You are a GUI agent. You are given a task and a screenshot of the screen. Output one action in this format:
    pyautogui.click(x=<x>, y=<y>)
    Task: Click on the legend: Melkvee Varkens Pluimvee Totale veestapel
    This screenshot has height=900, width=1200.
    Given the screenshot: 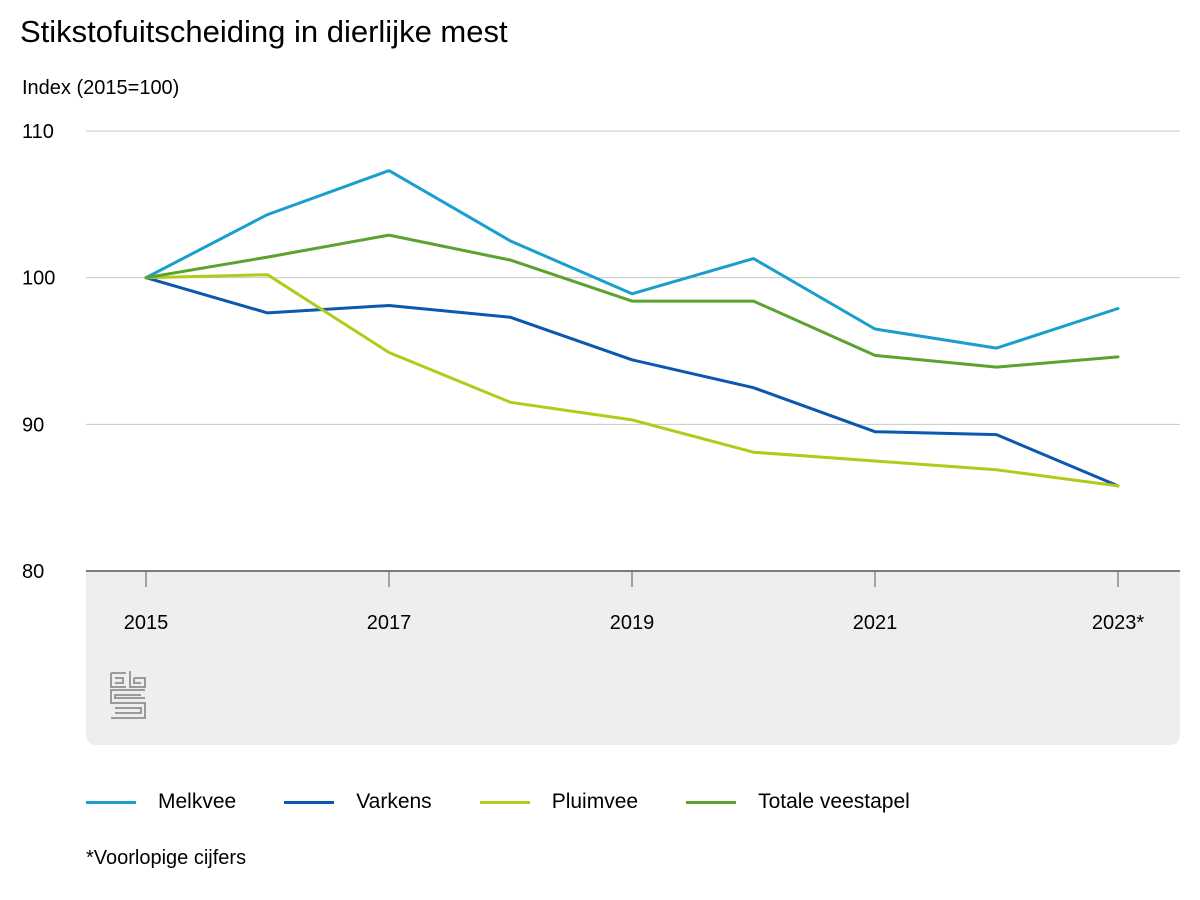 What is the action you would take?
    pyautogui.click(x=522, y=802)
    